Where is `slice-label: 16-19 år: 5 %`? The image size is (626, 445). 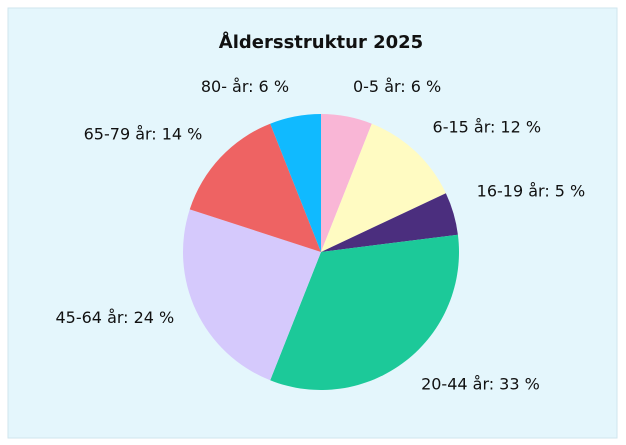 slice-label: 16-19 år: 5 % is located at coordinates (531, 190).